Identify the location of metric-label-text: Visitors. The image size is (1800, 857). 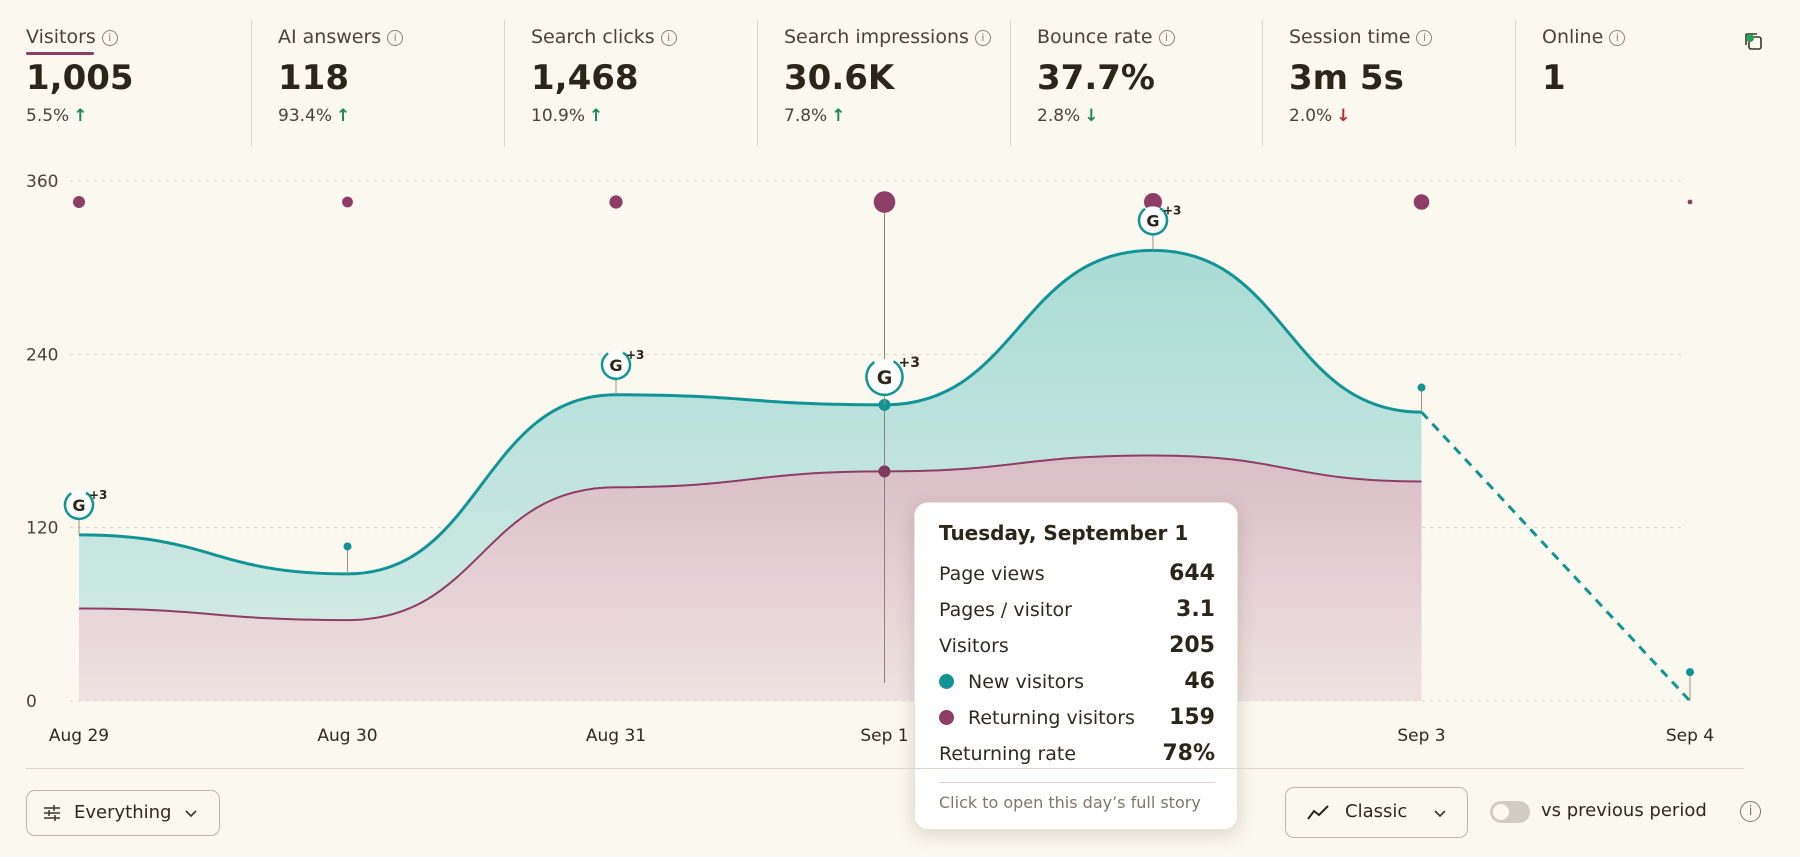
(61, 37).